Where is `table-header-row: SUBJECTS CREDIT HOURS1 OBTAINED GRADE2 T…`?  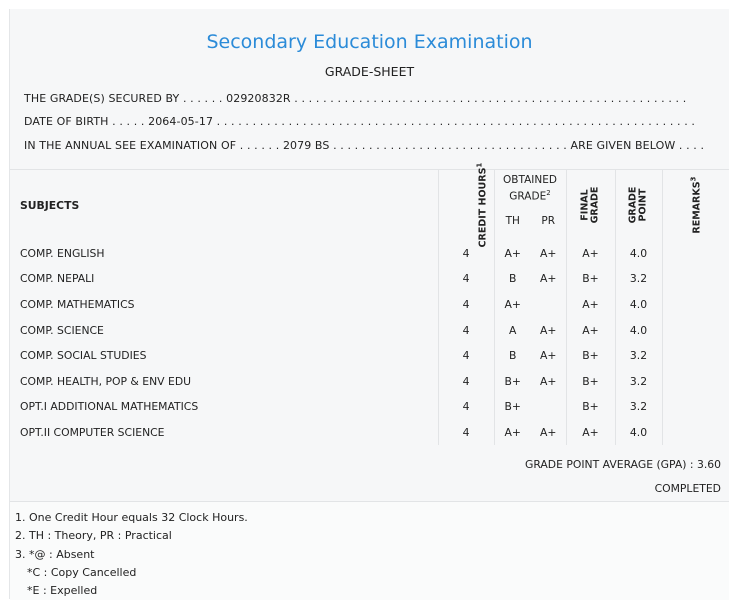
table-header-row: SUBJECTS CREDIT HOURS1 OBTAINED GRADE2 T… is located at coordinates (369, 205).